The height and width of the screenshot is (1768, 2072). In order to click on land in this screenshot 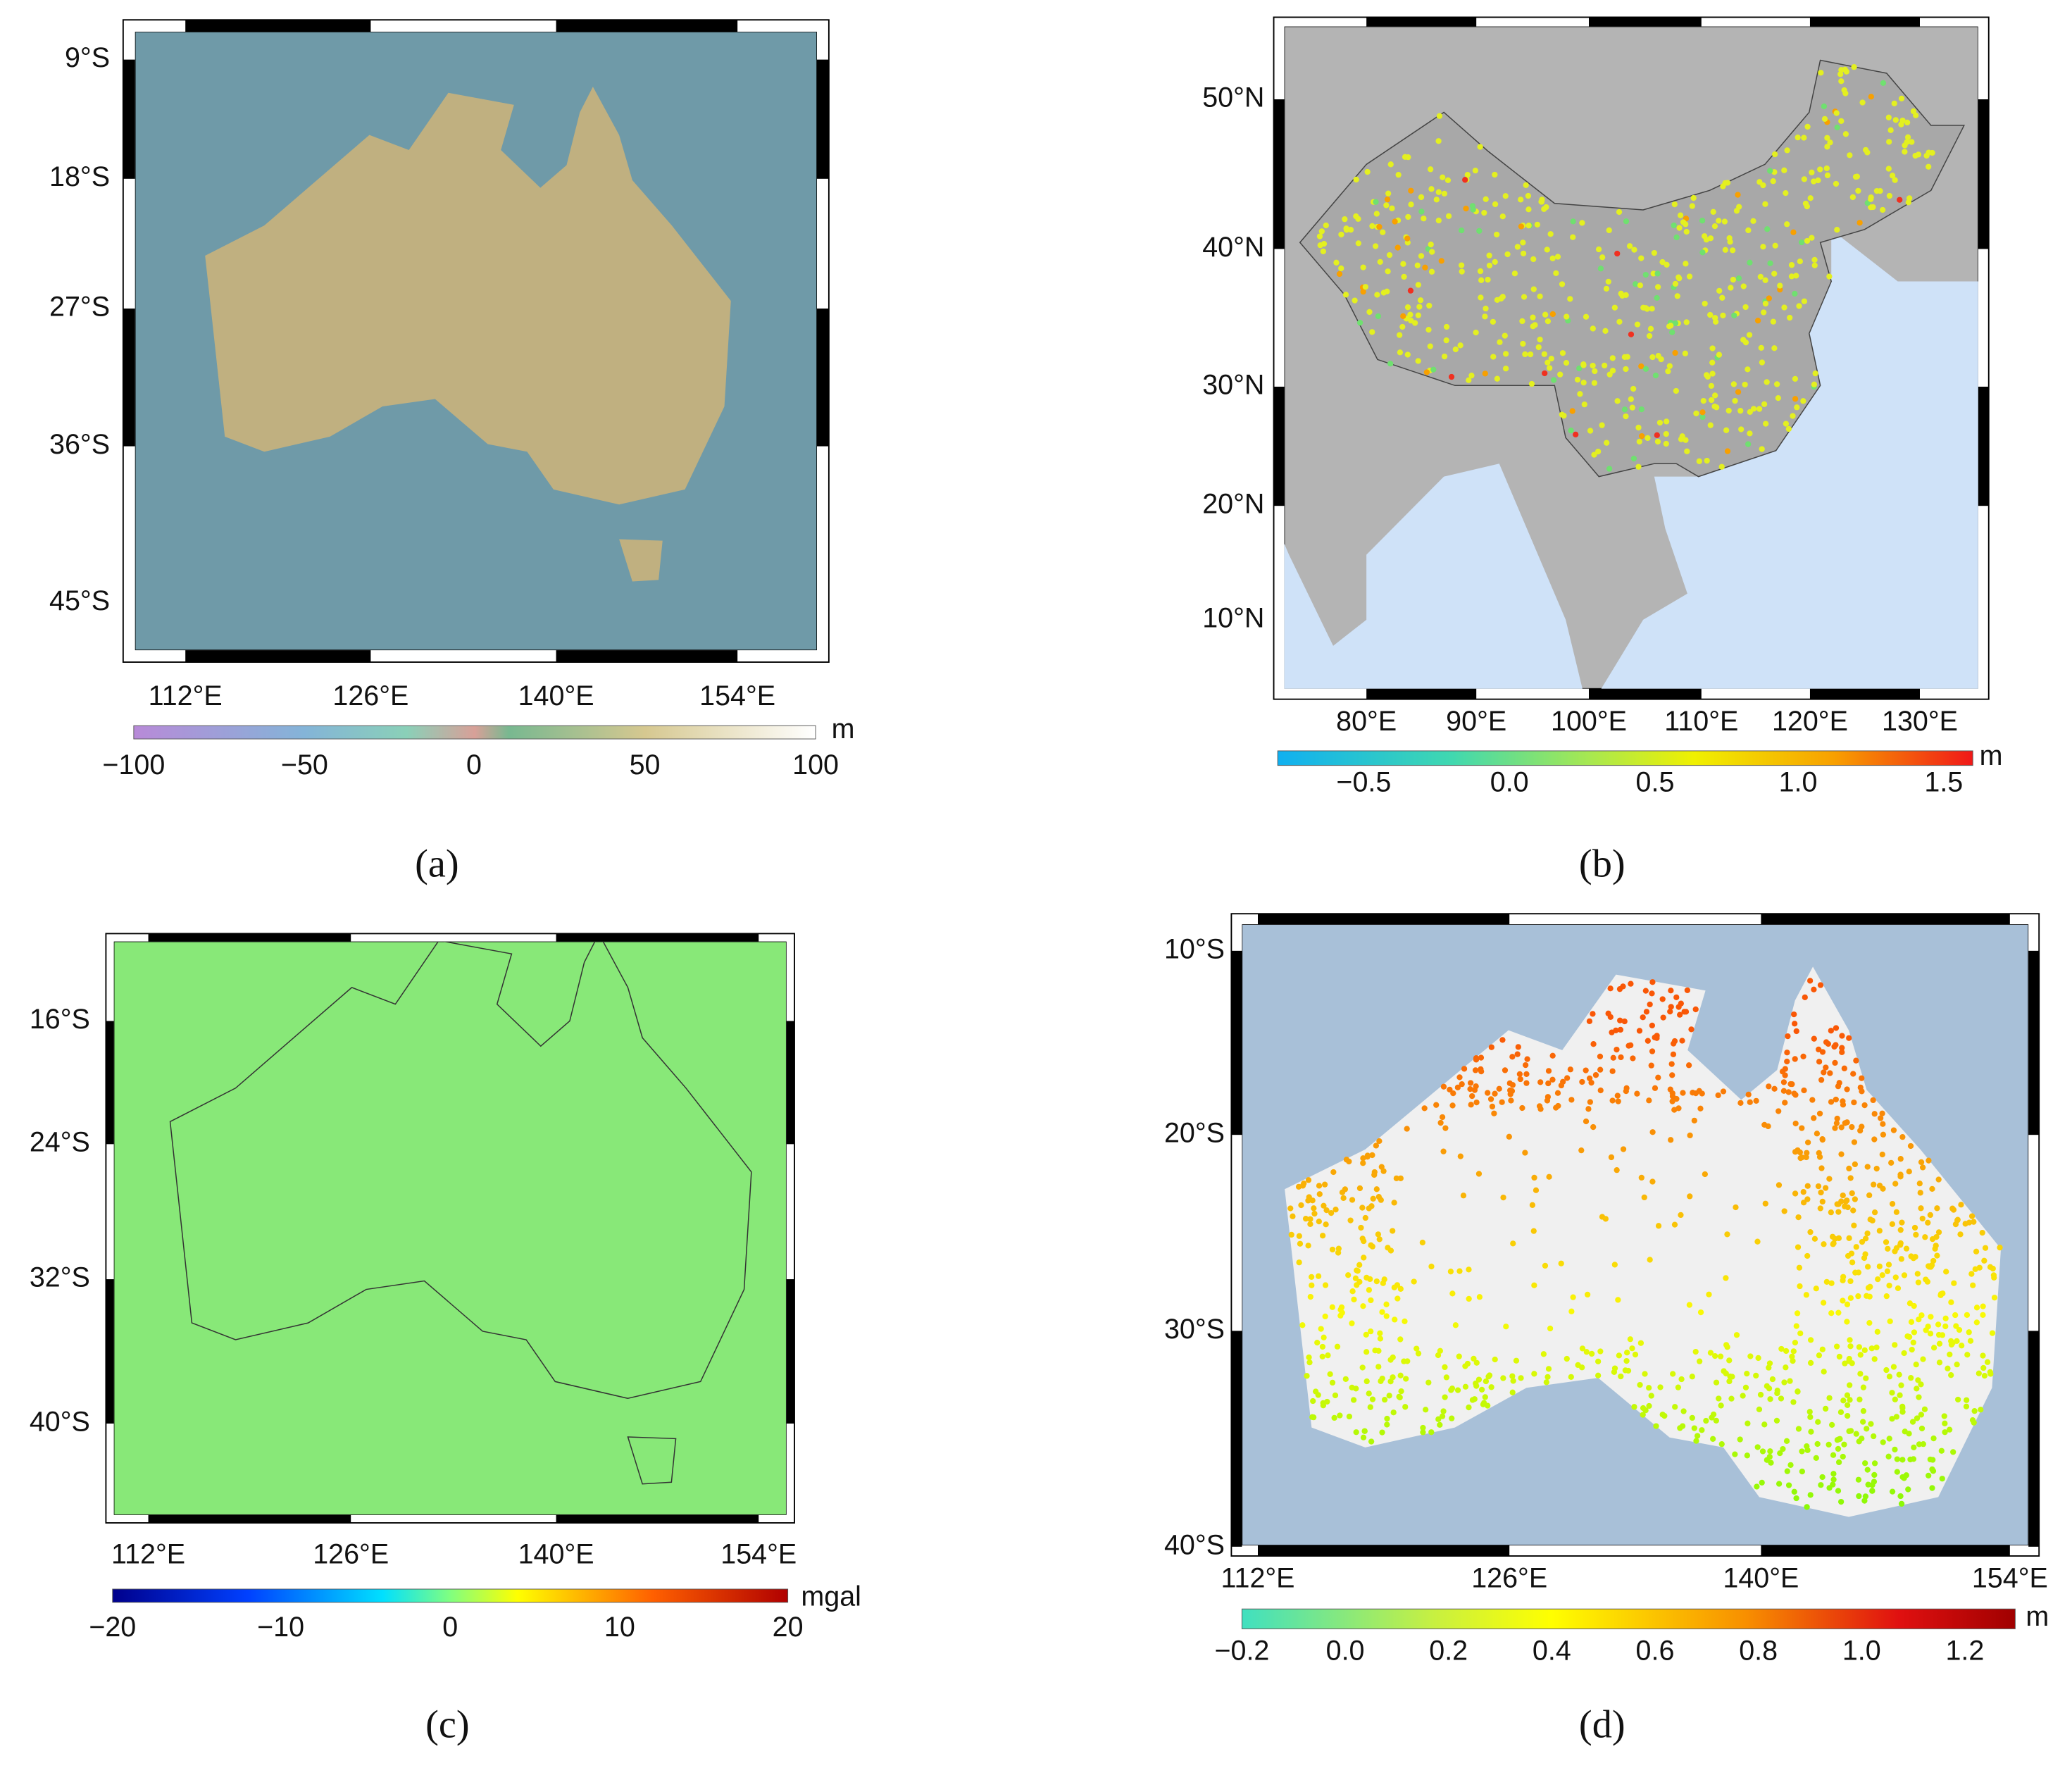, I will do `click(652, 1461)`.